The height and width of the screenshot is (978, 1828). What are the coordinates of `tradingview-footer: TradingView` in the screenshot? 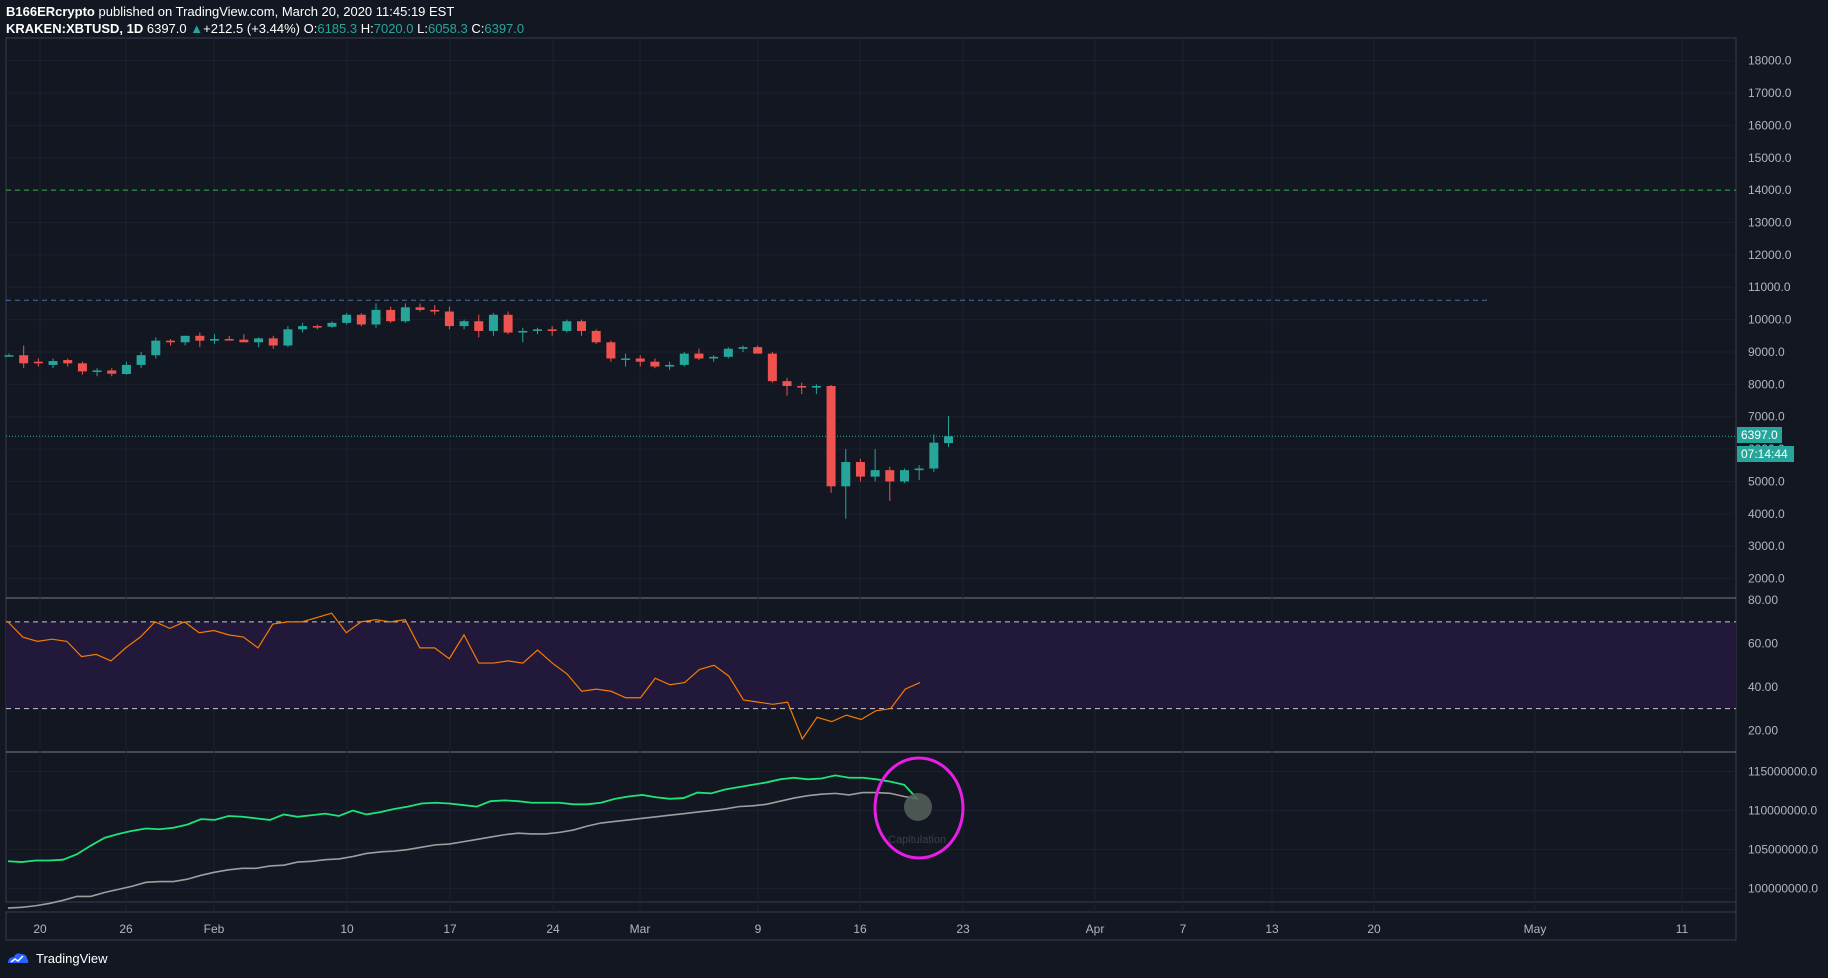 It's located at (57, 958).